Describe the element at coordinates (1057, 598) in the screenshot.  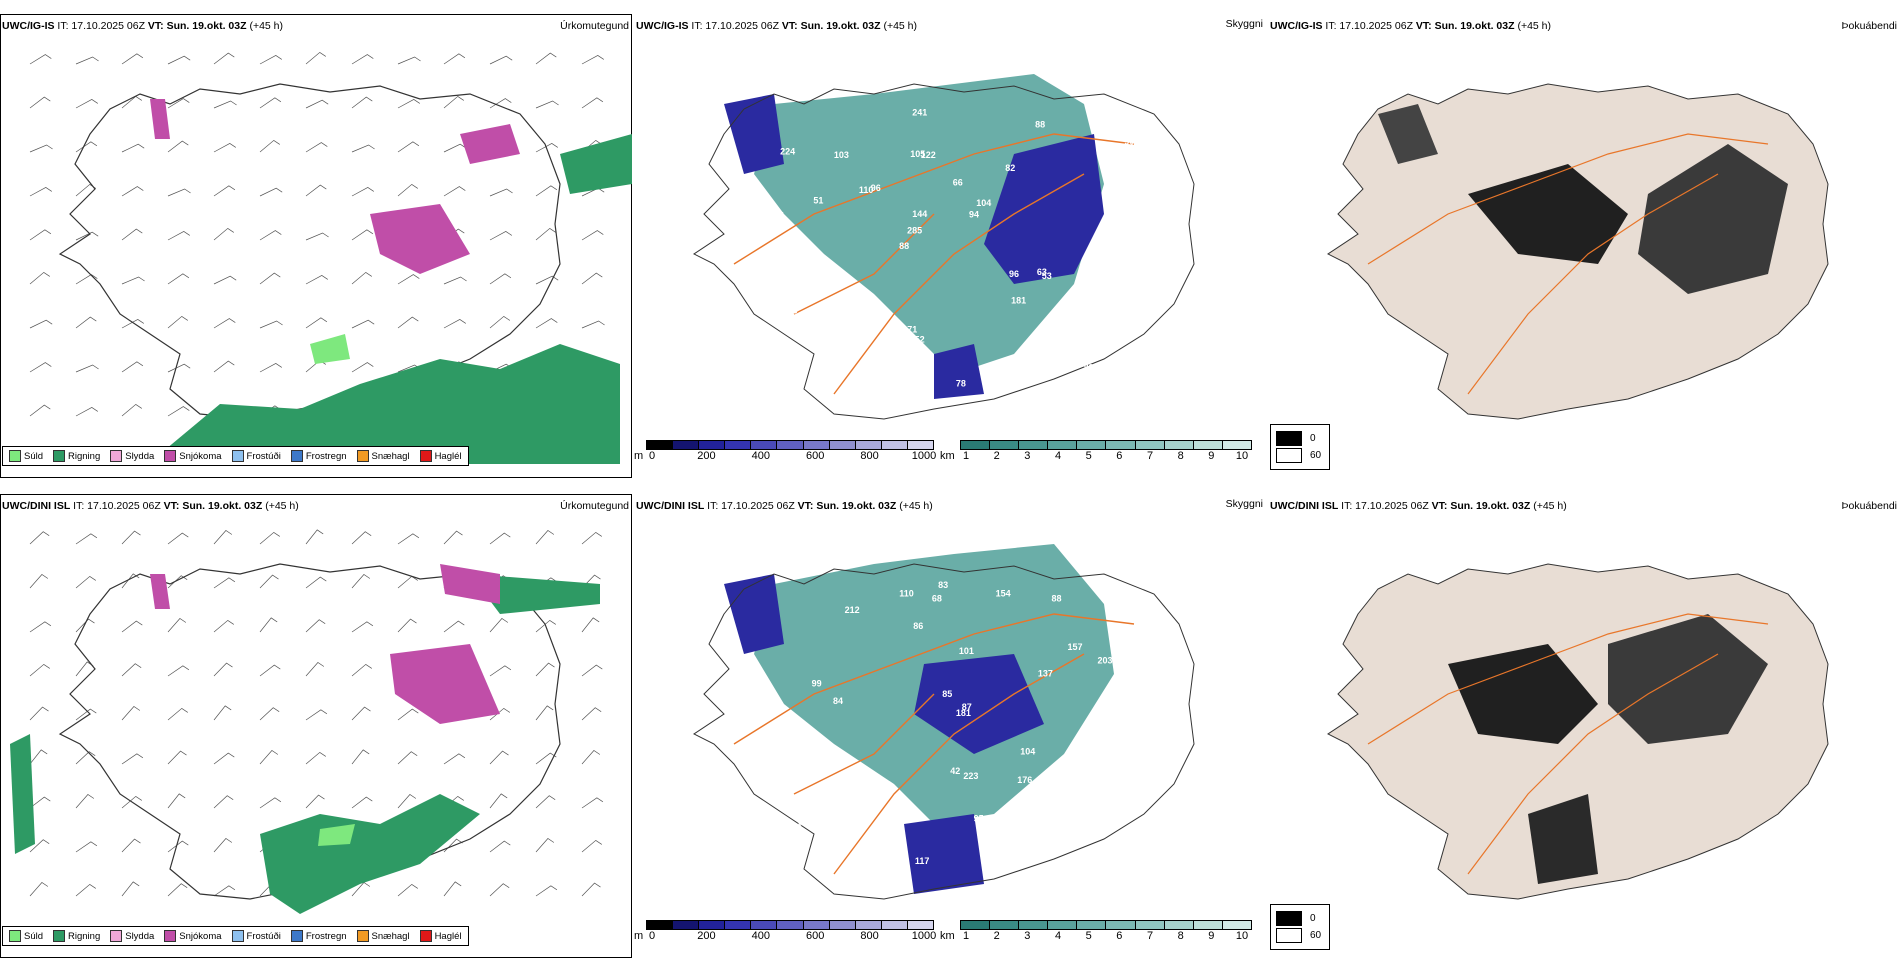
I see `cloud-base-label: 88` at that location.